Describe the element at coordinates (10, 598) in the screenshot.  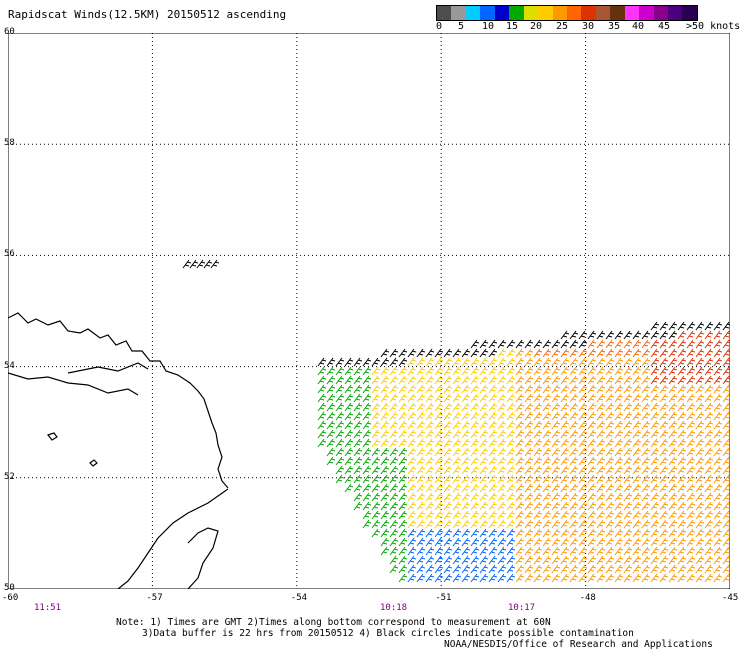
I see `lon-label: -60` at that location.